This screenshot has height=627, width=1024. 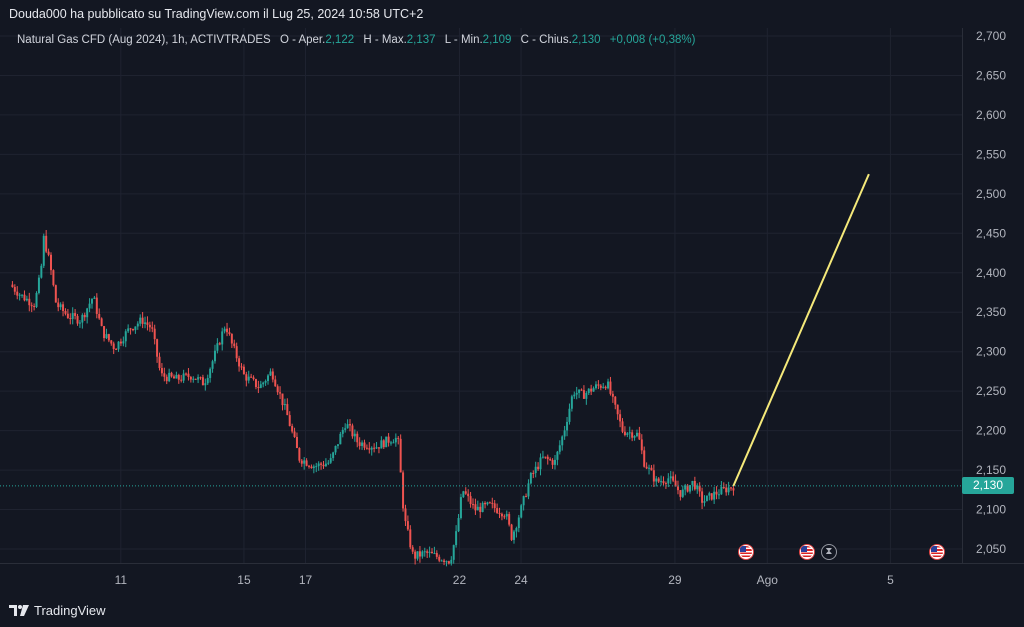 I want to click on tradingview-brand: TradingView, so click(x=57, y=610).